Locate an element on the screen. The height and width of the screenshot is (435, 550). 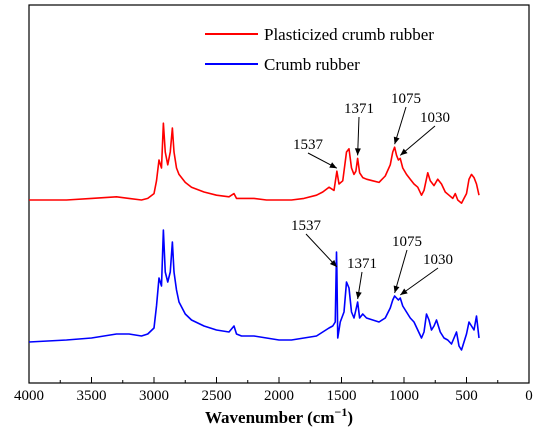
x-tick-label: 2500 is located at coordinates (217, 396).